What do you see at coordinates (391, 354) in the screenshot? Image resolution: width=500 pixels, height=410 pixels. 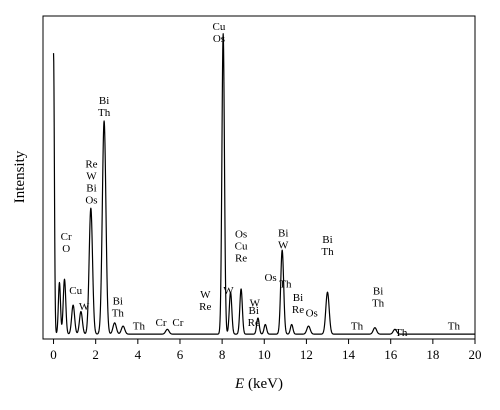 I see `x-tick-label: 16` at bounding box center [391, 354].